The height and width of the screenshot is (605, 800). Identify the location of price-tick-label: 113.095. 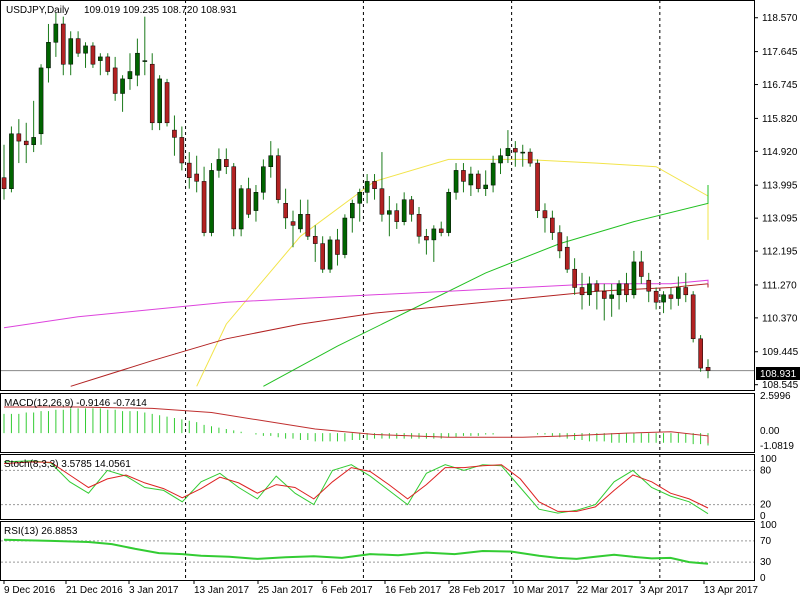
(780, 219).